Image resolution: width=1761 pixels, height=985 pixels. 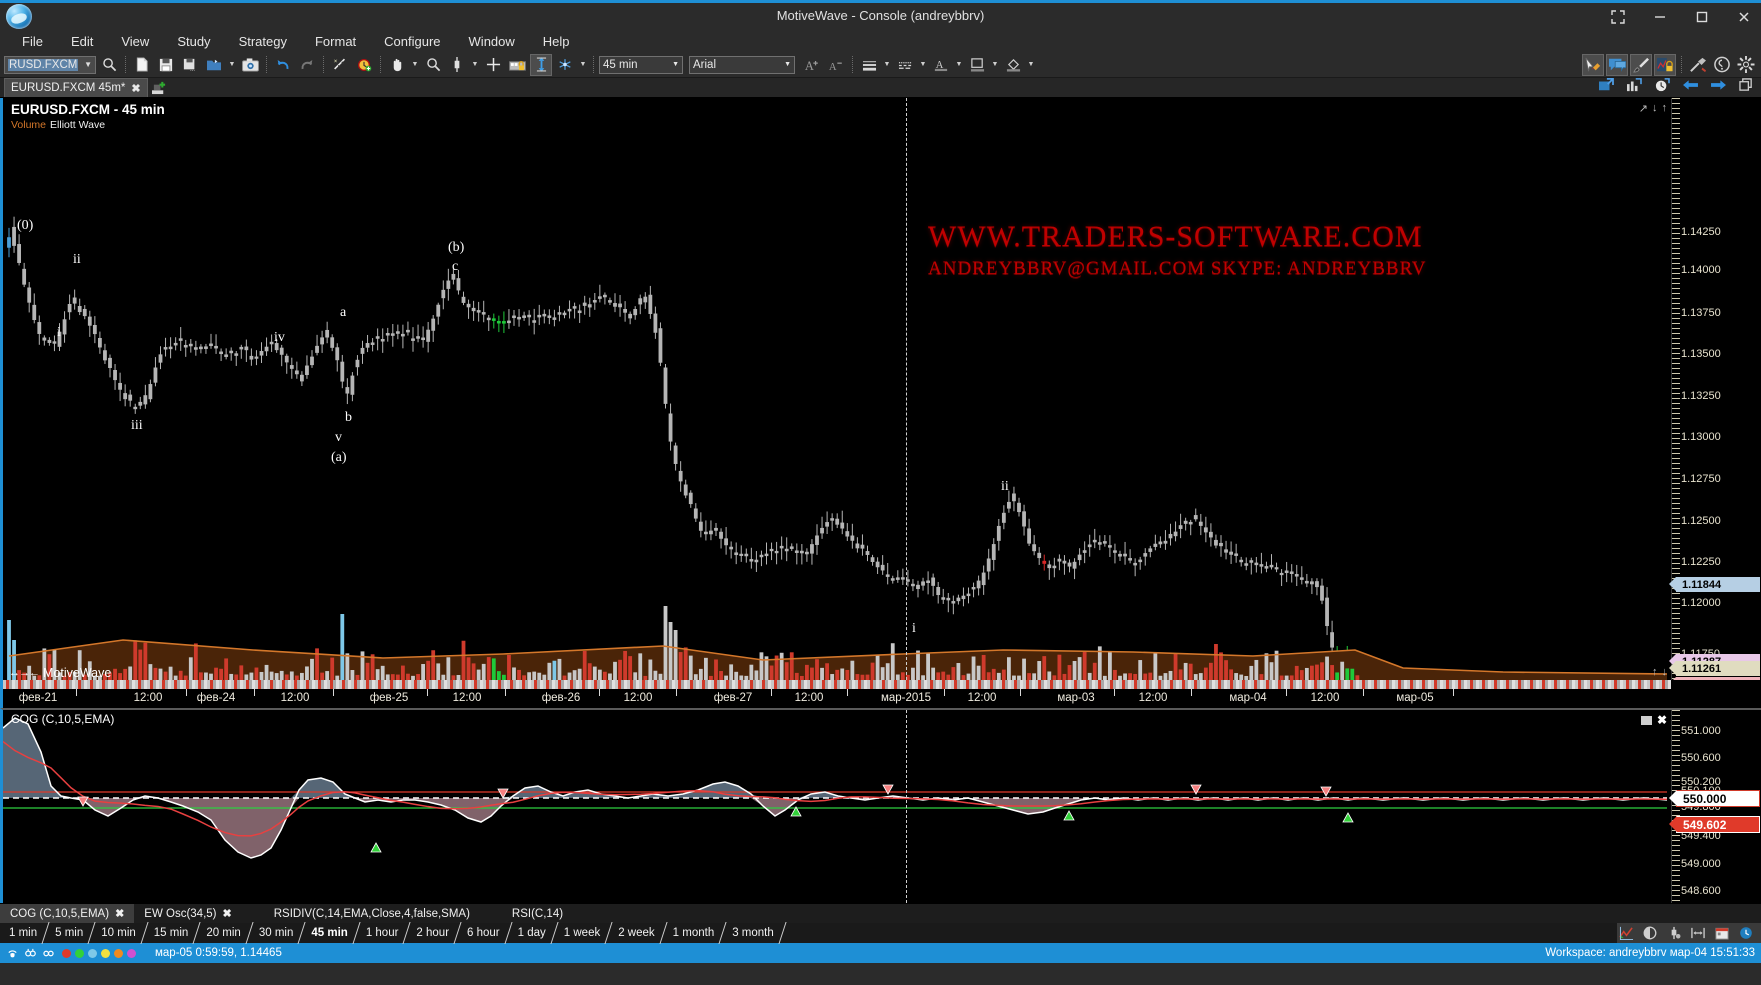 I want to click on study-tab: RSIDIV(C,14,EMA,Close,4,false,SMA), so click(x=372, y=914).